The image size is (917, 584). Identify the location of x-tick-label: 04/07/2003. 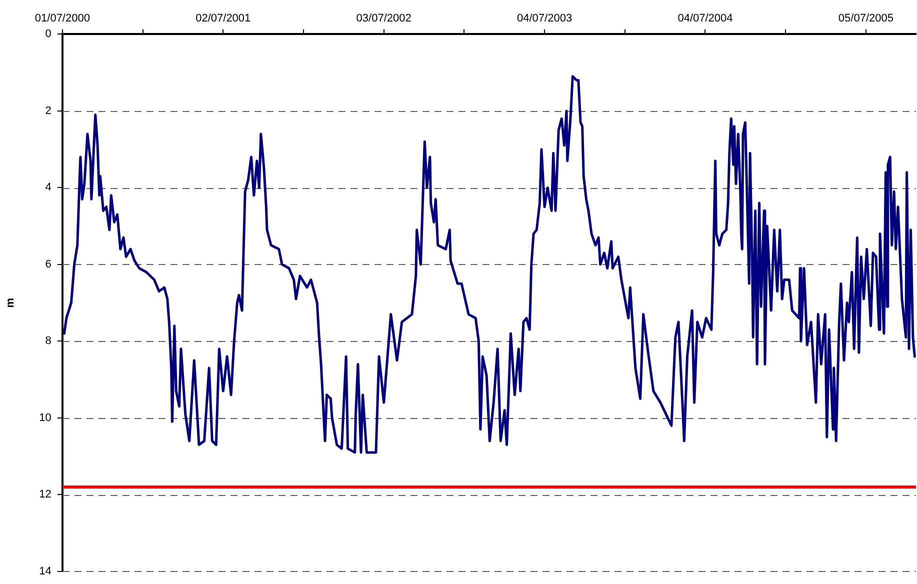
(544, 18).